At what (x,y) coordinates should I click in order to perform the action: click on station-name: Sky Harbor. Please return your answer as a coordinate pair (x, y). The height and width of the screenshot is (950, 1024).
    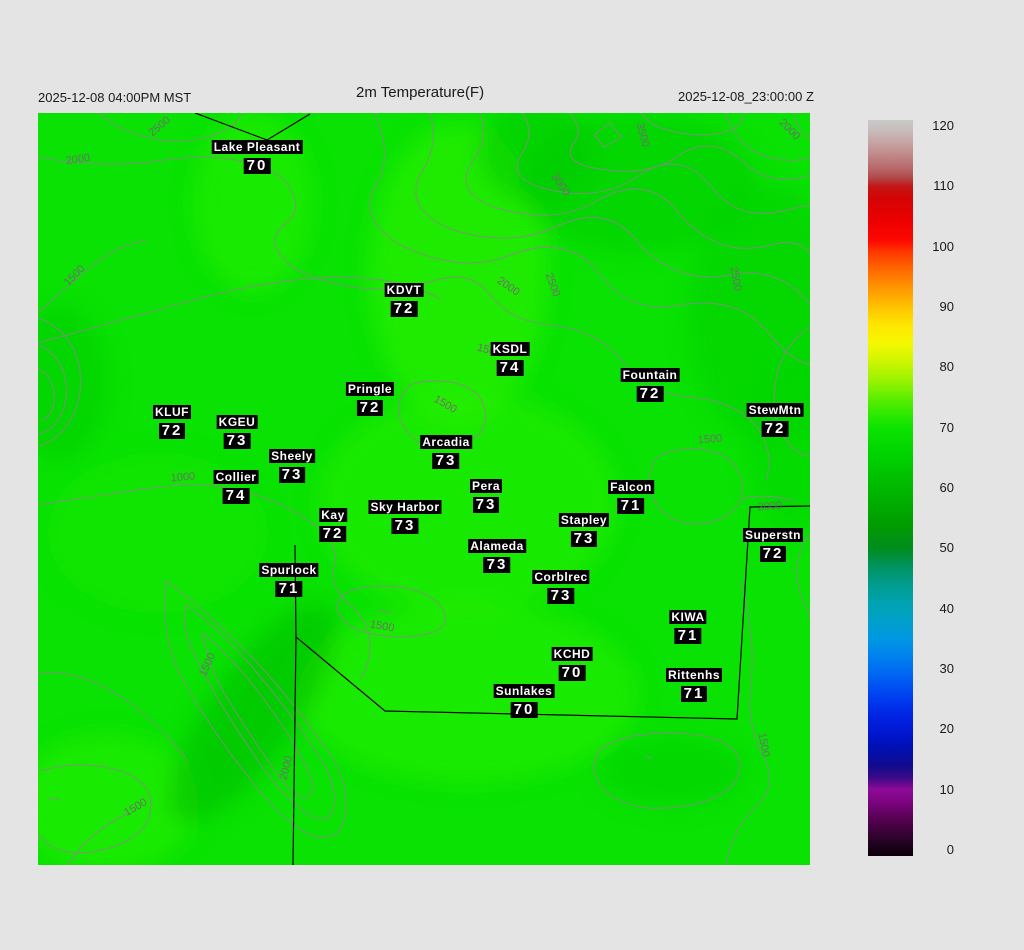
    Looking at the image, I should click on (405, 507).